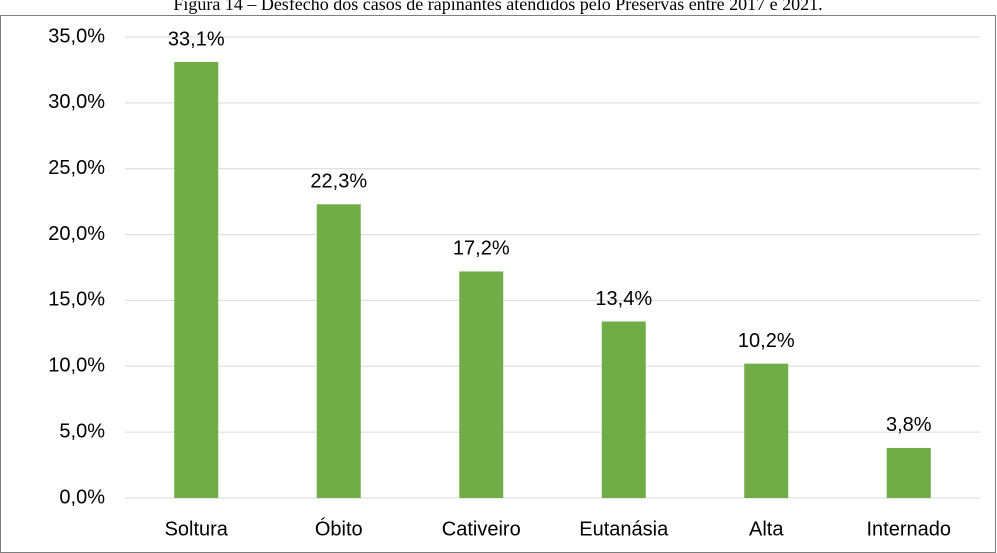  What do you see at coordinates (82, 431) in the screenshot?
I see `y-tick-label: 5,0%` at bounding box center [82, 431].